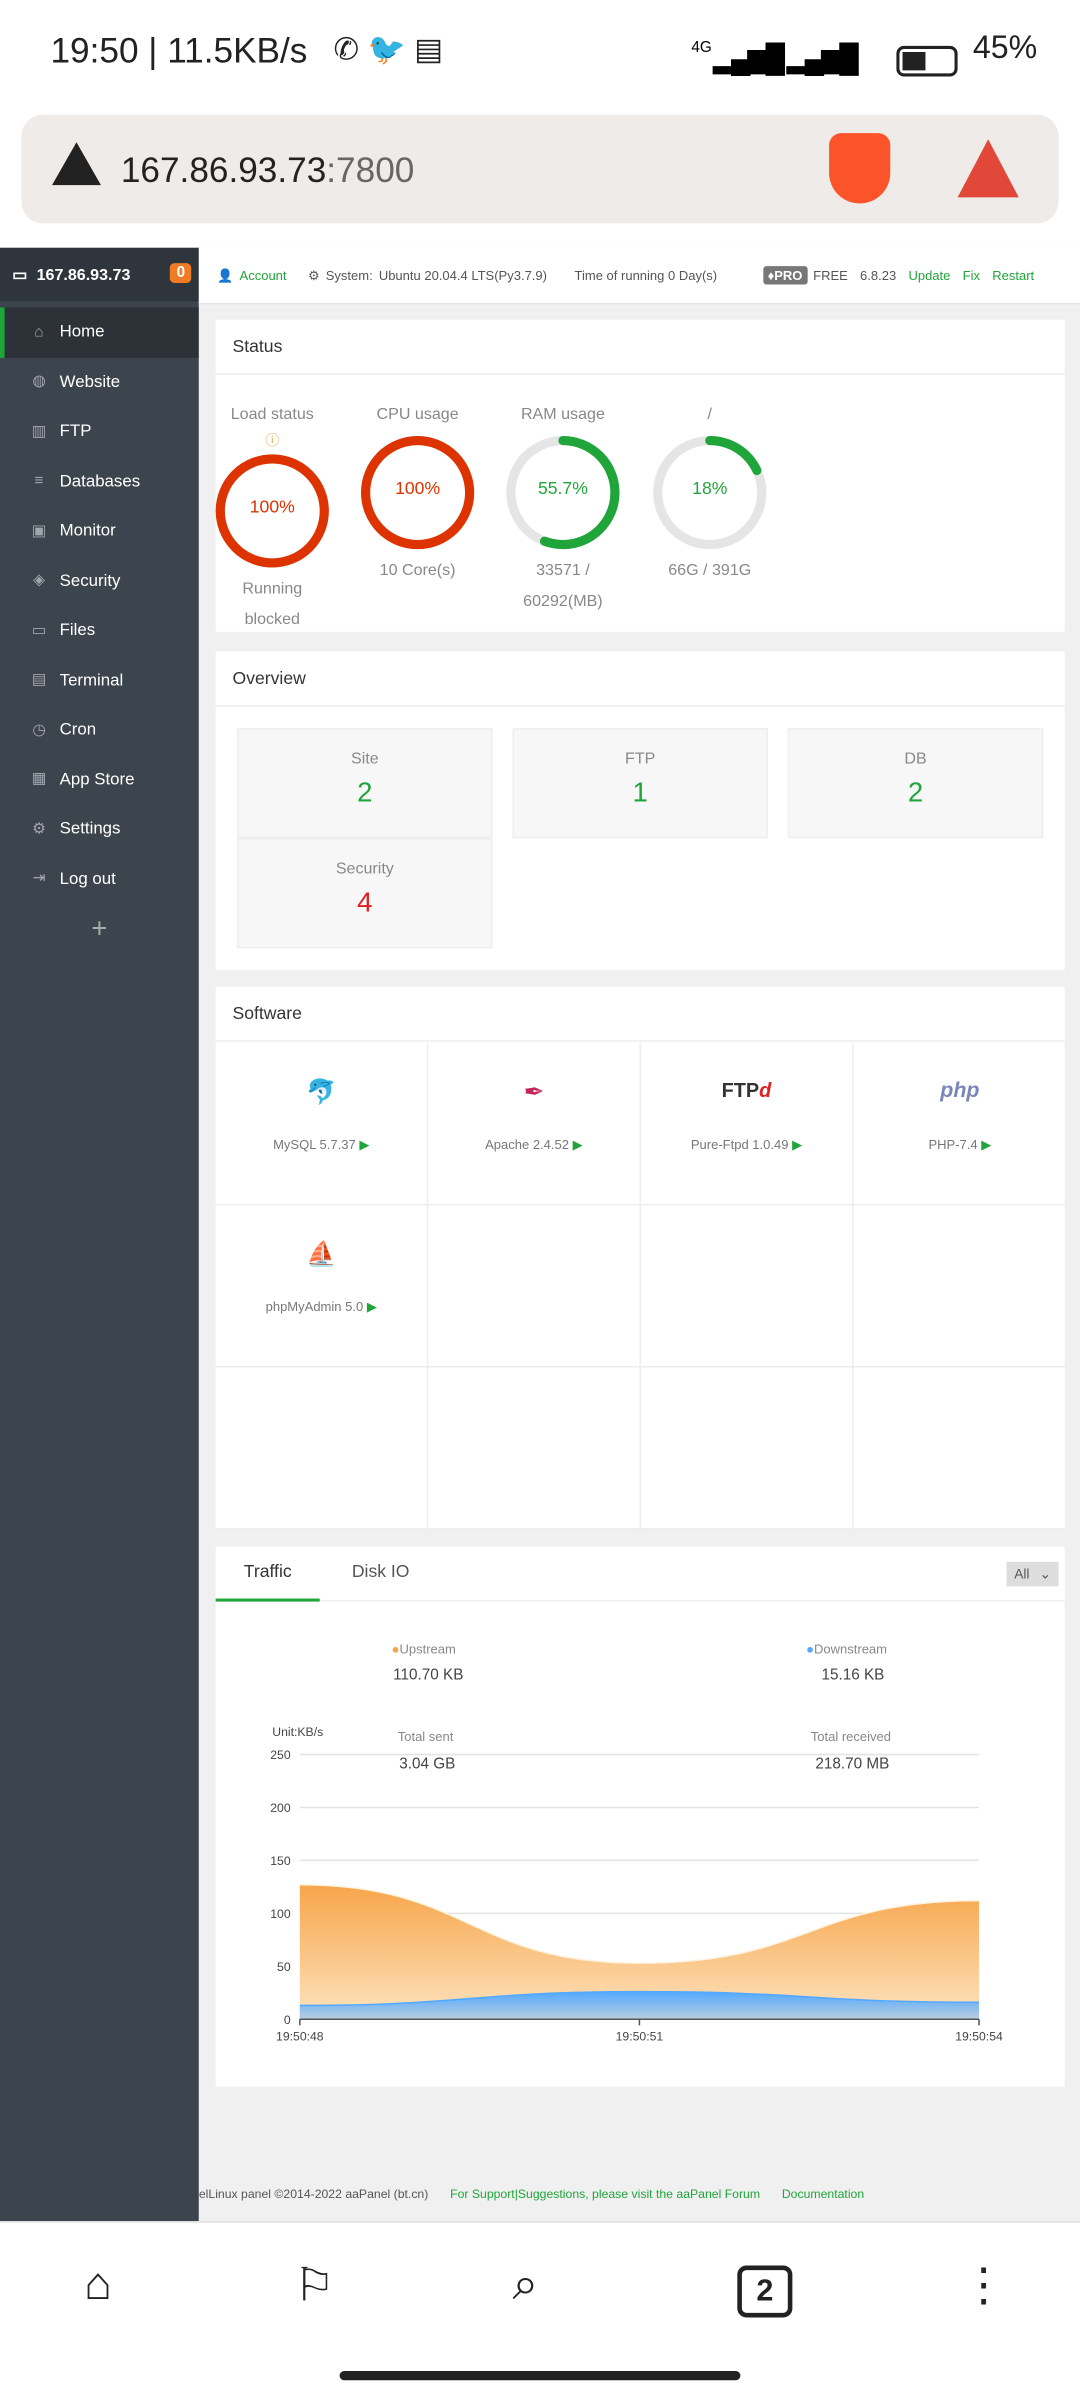 The image size is (1080, 2400). I want to click on sidebar-item-monitor: ▣ Monitor, so click(99, 531).